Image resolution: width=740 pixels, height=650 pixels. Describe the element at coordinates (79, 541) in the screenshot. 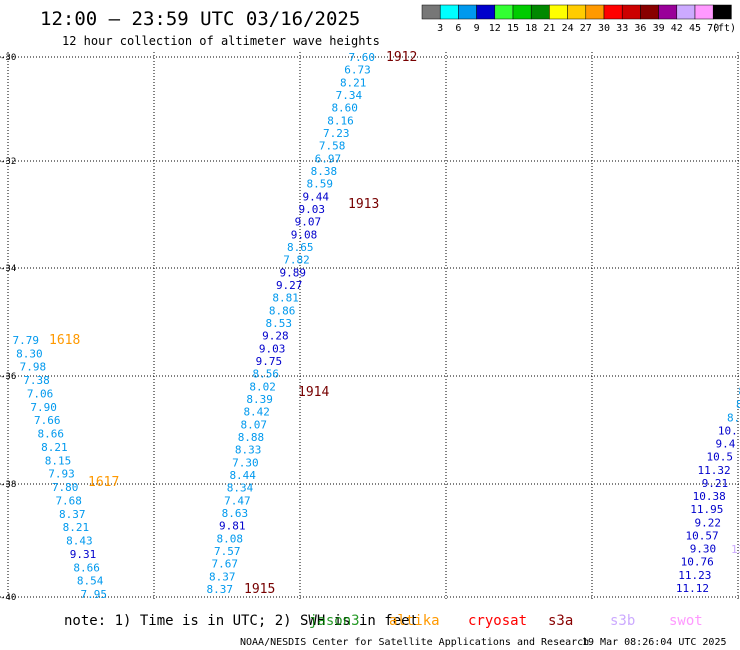

I see `wave-height-value: 8.43` at that location.